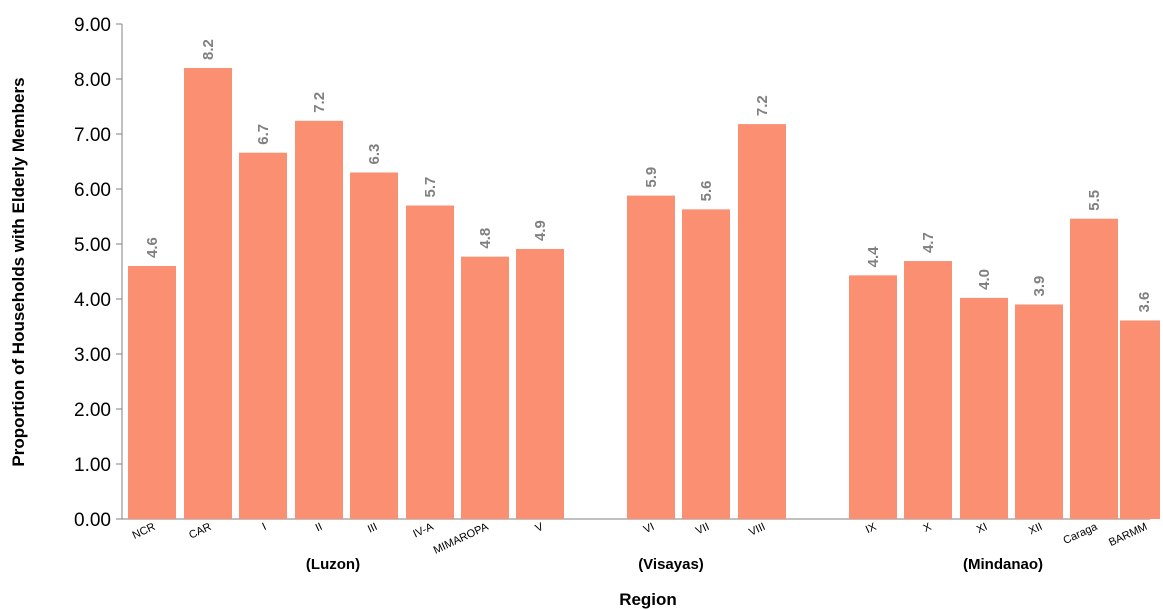 This screenshot has height=610, width=1163. Describe the element at coordinates (92, 135) in the screenshot. I see `y-tick-label: 7.00` at that location.